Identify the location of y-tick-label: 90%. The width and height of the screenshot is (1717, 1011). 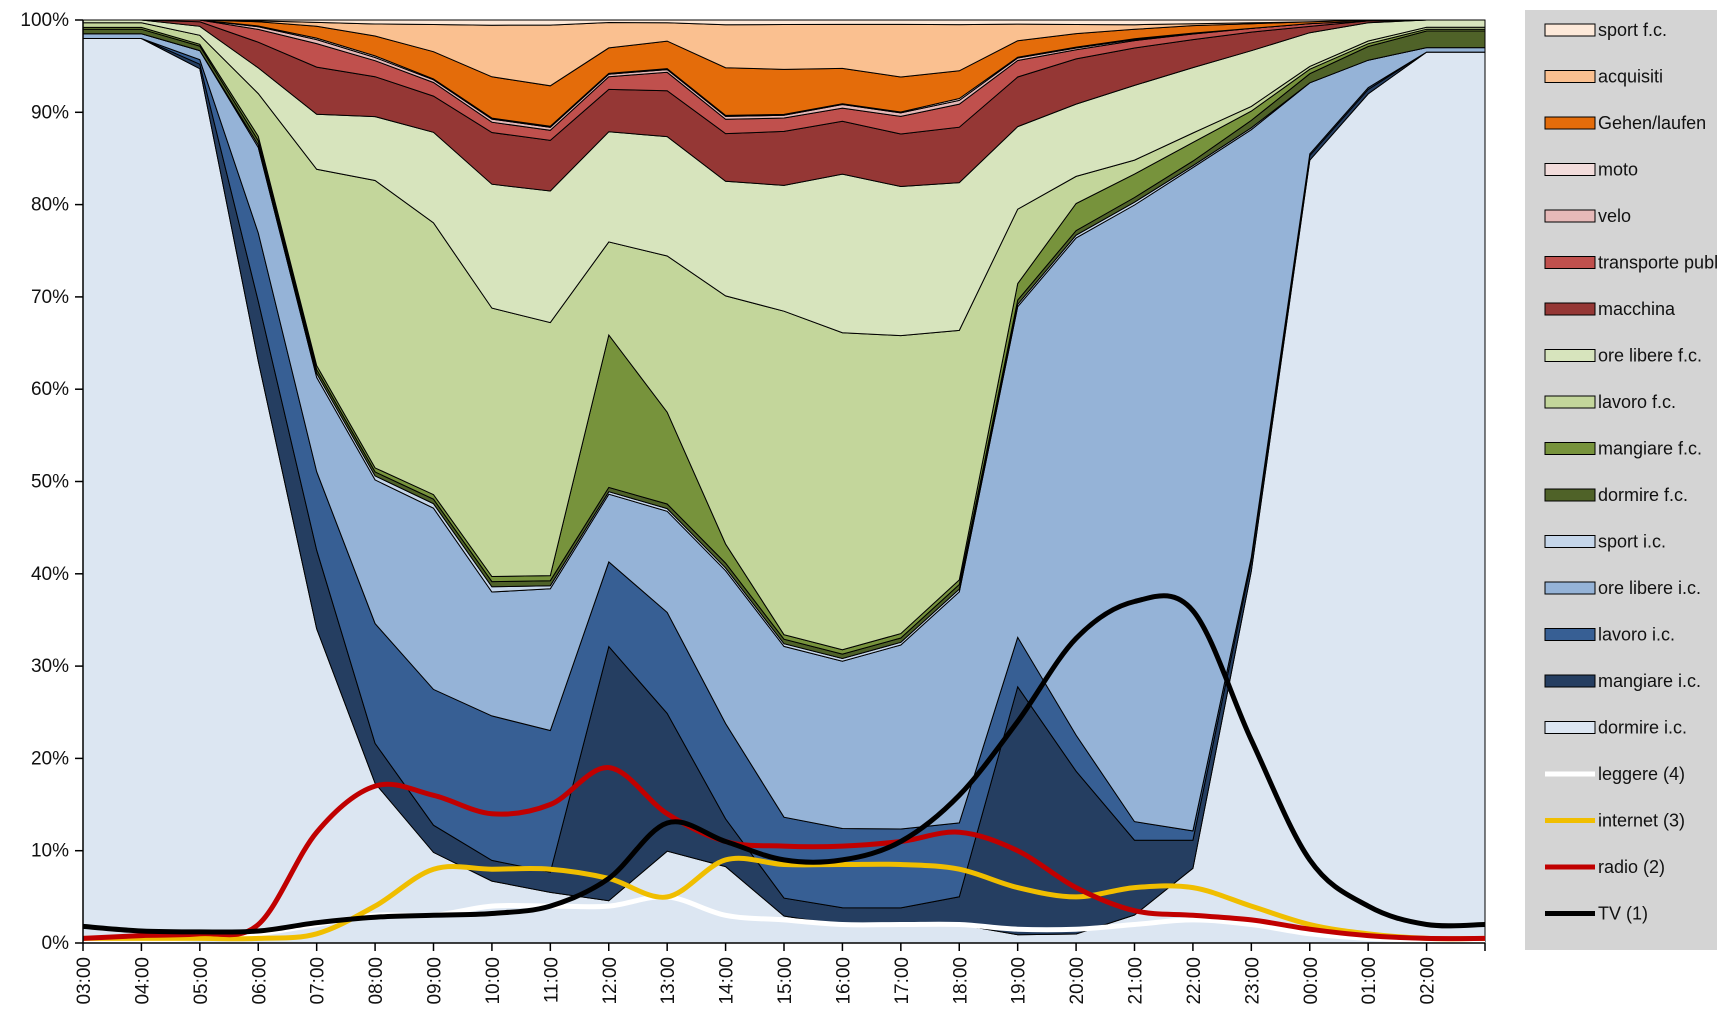
(50, 112).